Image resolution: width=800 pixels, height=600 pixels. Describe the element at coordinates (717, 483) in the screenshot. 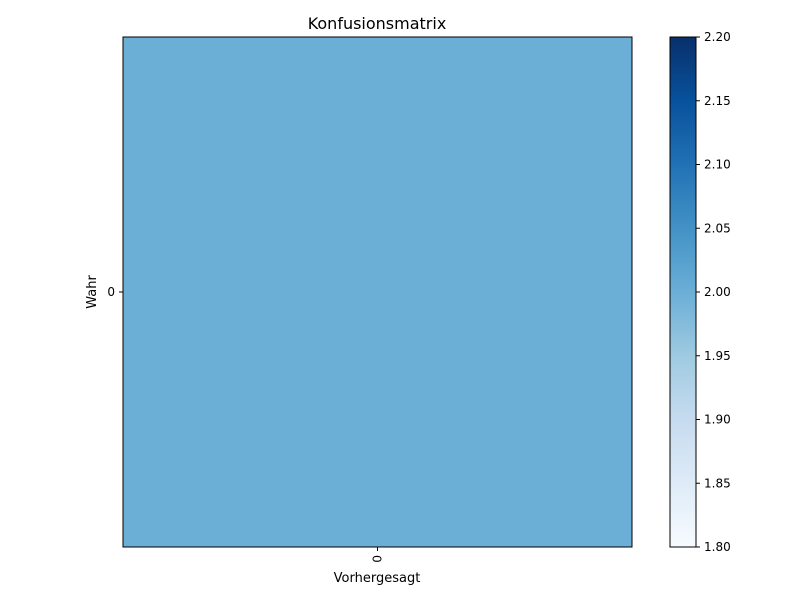

I see `colorbar-tick-label: 1.85` at that location.